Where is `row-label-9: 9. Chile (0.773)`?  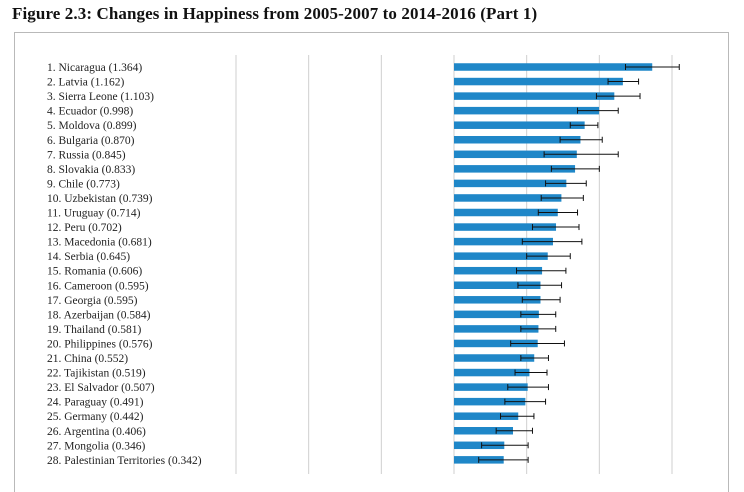
row-label-9: 9. Chile (0.773) is located at coordinates (83, 184).